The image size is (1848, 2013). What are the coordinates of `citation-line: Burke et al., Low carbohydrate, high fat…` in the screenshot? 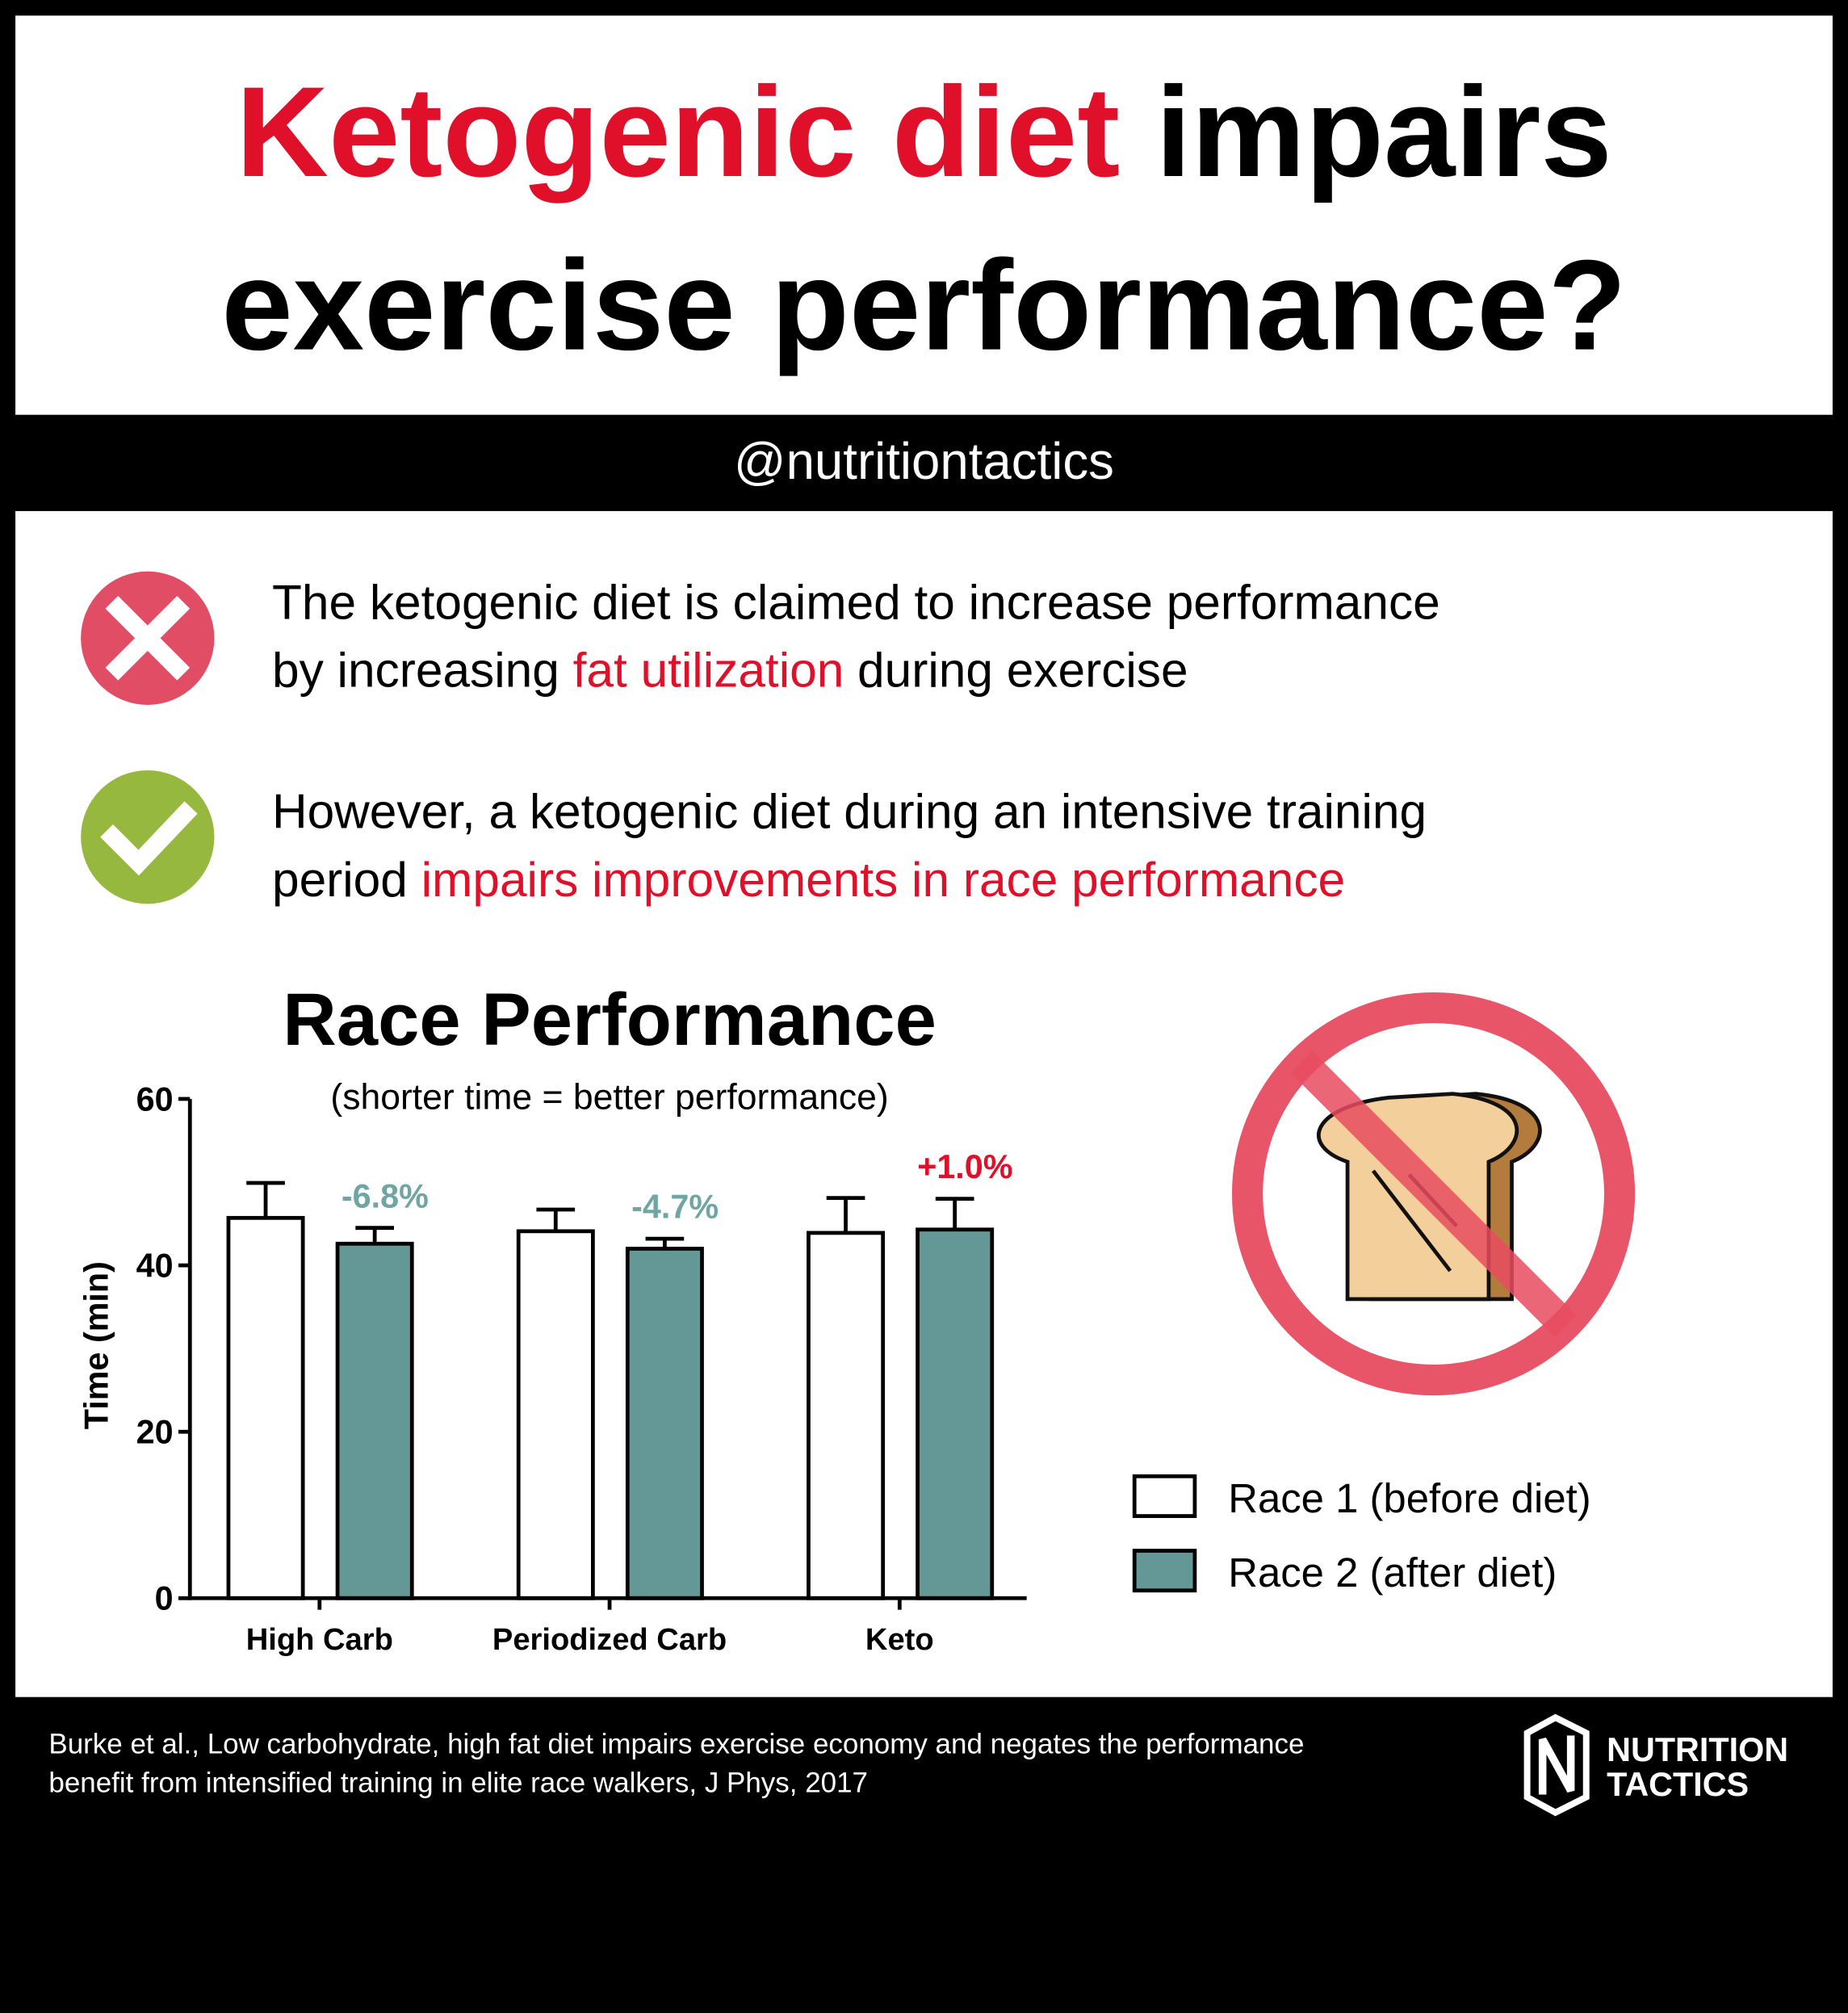 It's located at (676, 1745).